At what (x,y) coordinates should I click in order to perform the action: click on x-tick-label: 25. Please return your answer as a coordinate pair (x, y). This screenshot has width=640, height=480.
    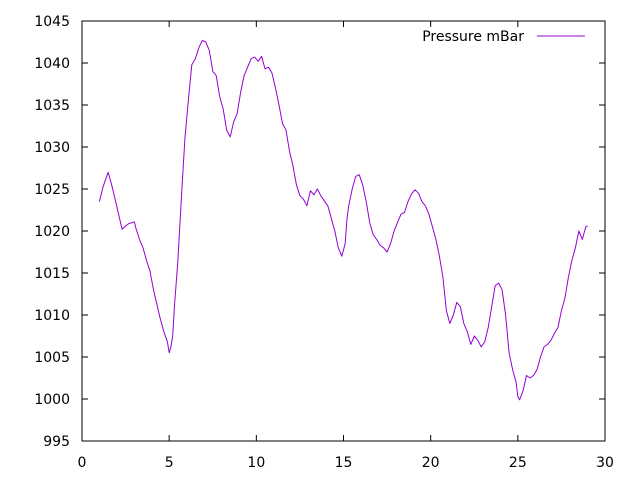
    Looking at the image, I should click on (518, 463).